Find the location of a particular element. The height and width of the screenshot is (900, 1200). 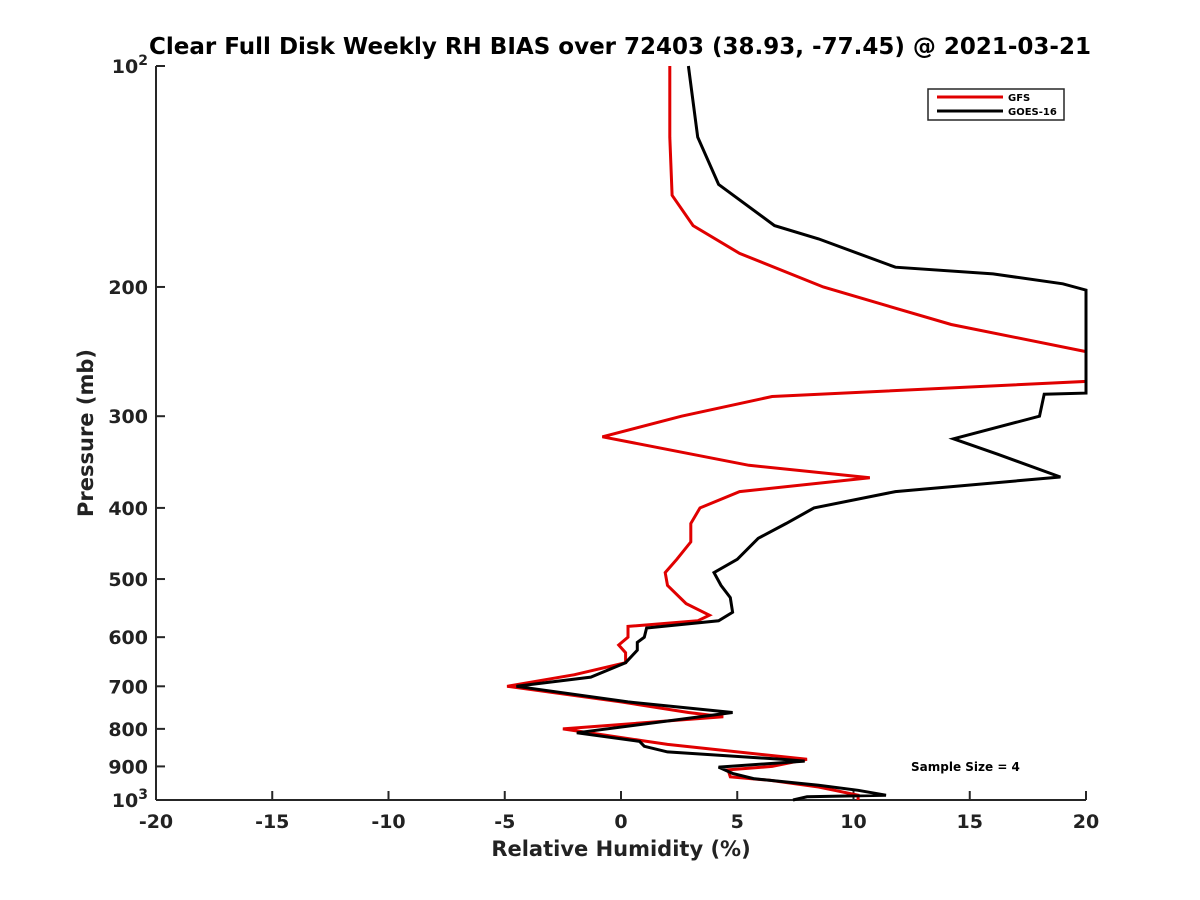

y-tick-label: 700 is located at coordinates (128, 687).